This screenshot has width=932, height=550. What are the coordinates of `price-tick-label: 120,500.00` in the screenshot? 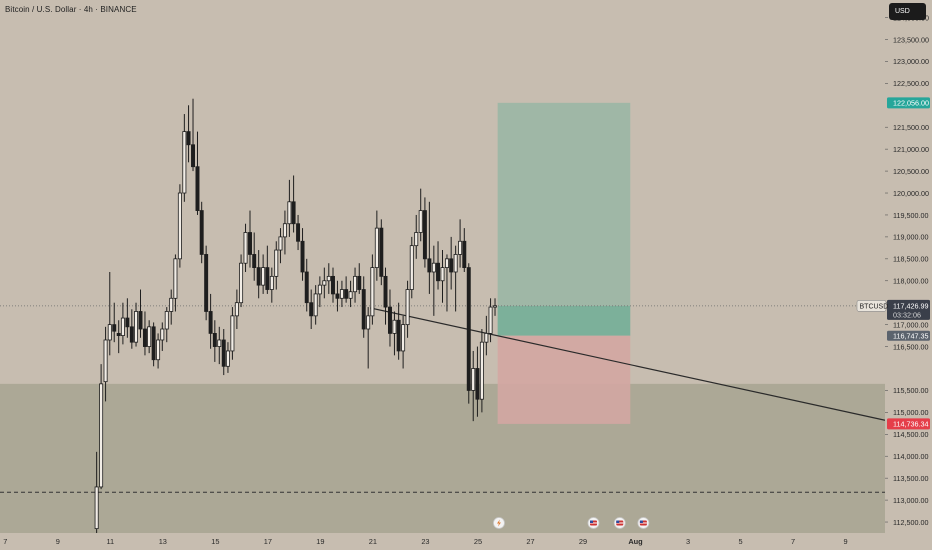 It's located at (911, 171).